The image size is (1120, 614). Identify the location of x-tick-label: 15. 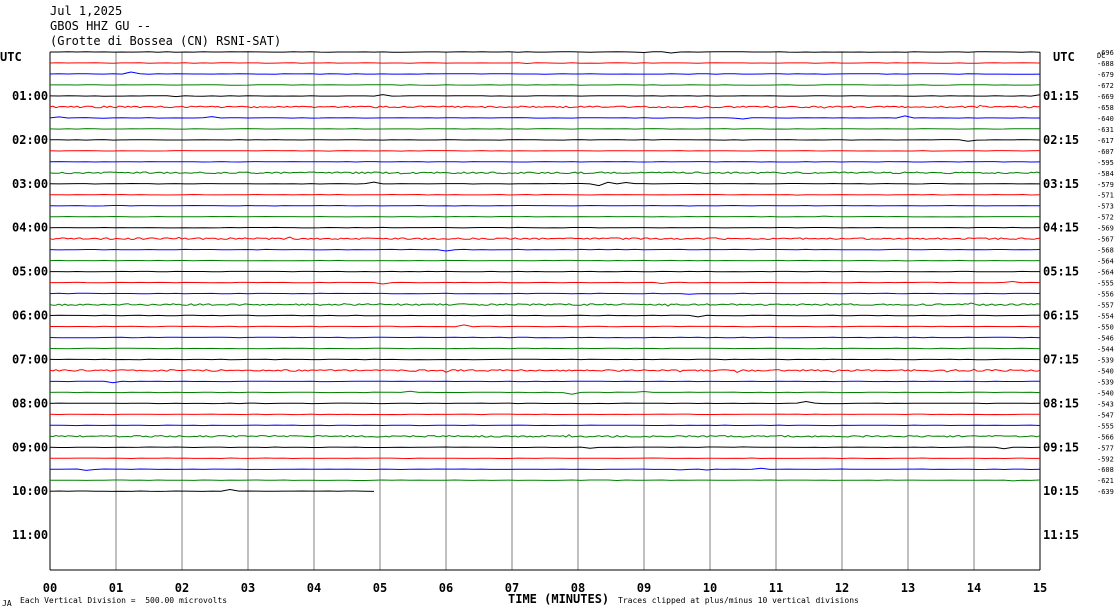
(1040, 588).